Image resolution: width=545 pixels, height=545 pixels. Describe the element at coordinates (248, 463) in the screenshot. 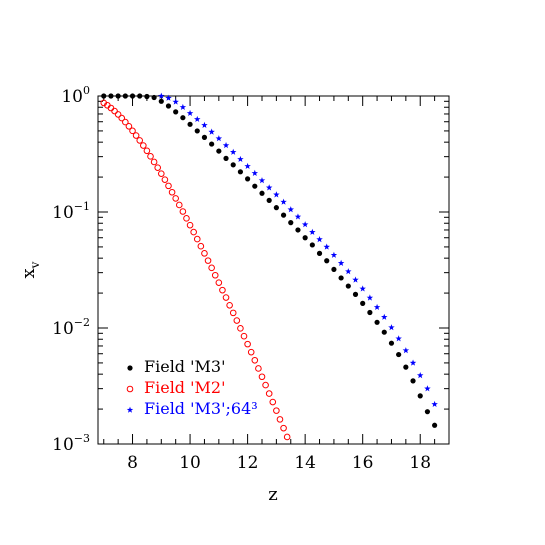

I see `x-tick-label: 12` at that location.